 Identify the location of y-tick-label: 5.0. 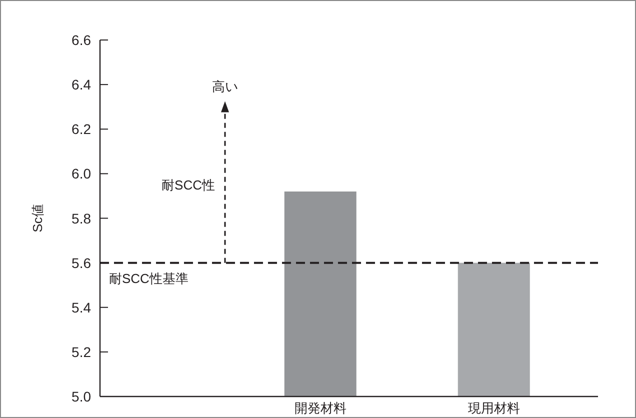
(82, 396).